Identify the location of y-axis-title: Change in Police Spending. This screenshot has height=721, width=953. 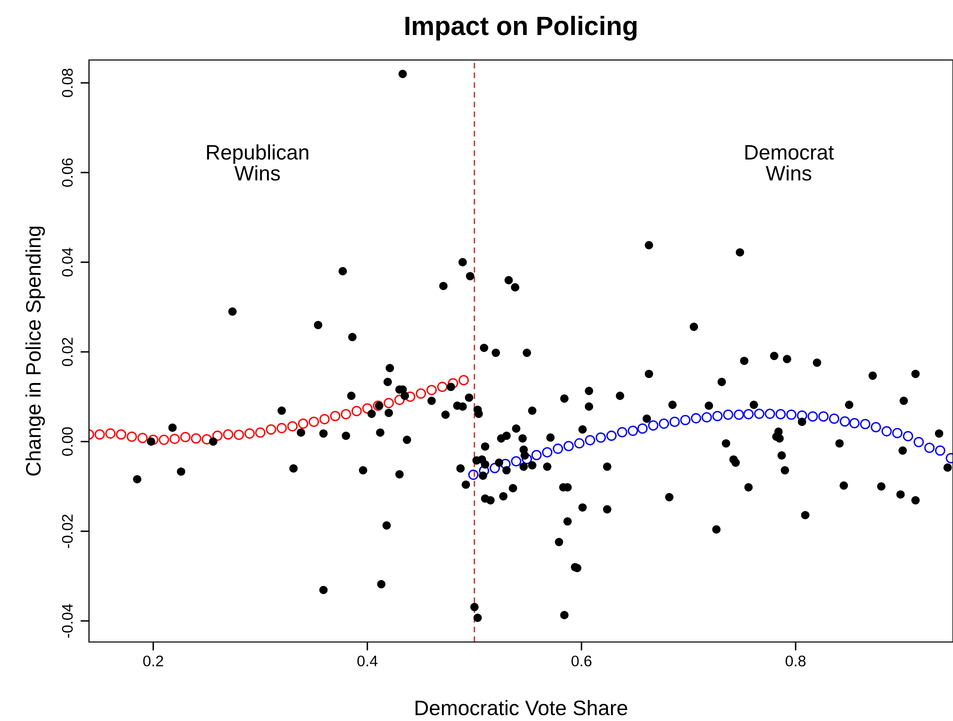
(35, 351).